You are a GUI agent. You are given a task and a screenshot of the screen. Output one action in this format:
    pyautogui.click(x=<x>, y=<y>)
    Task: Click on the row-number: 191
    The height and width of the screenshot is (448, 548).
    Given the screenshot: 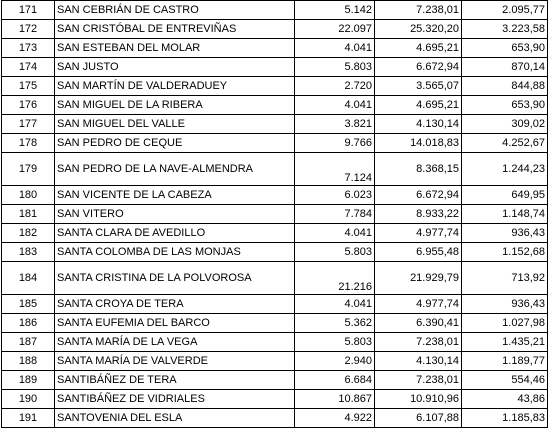 What is the action you would take?
    pyautogui.click(x=28, y=418)
    